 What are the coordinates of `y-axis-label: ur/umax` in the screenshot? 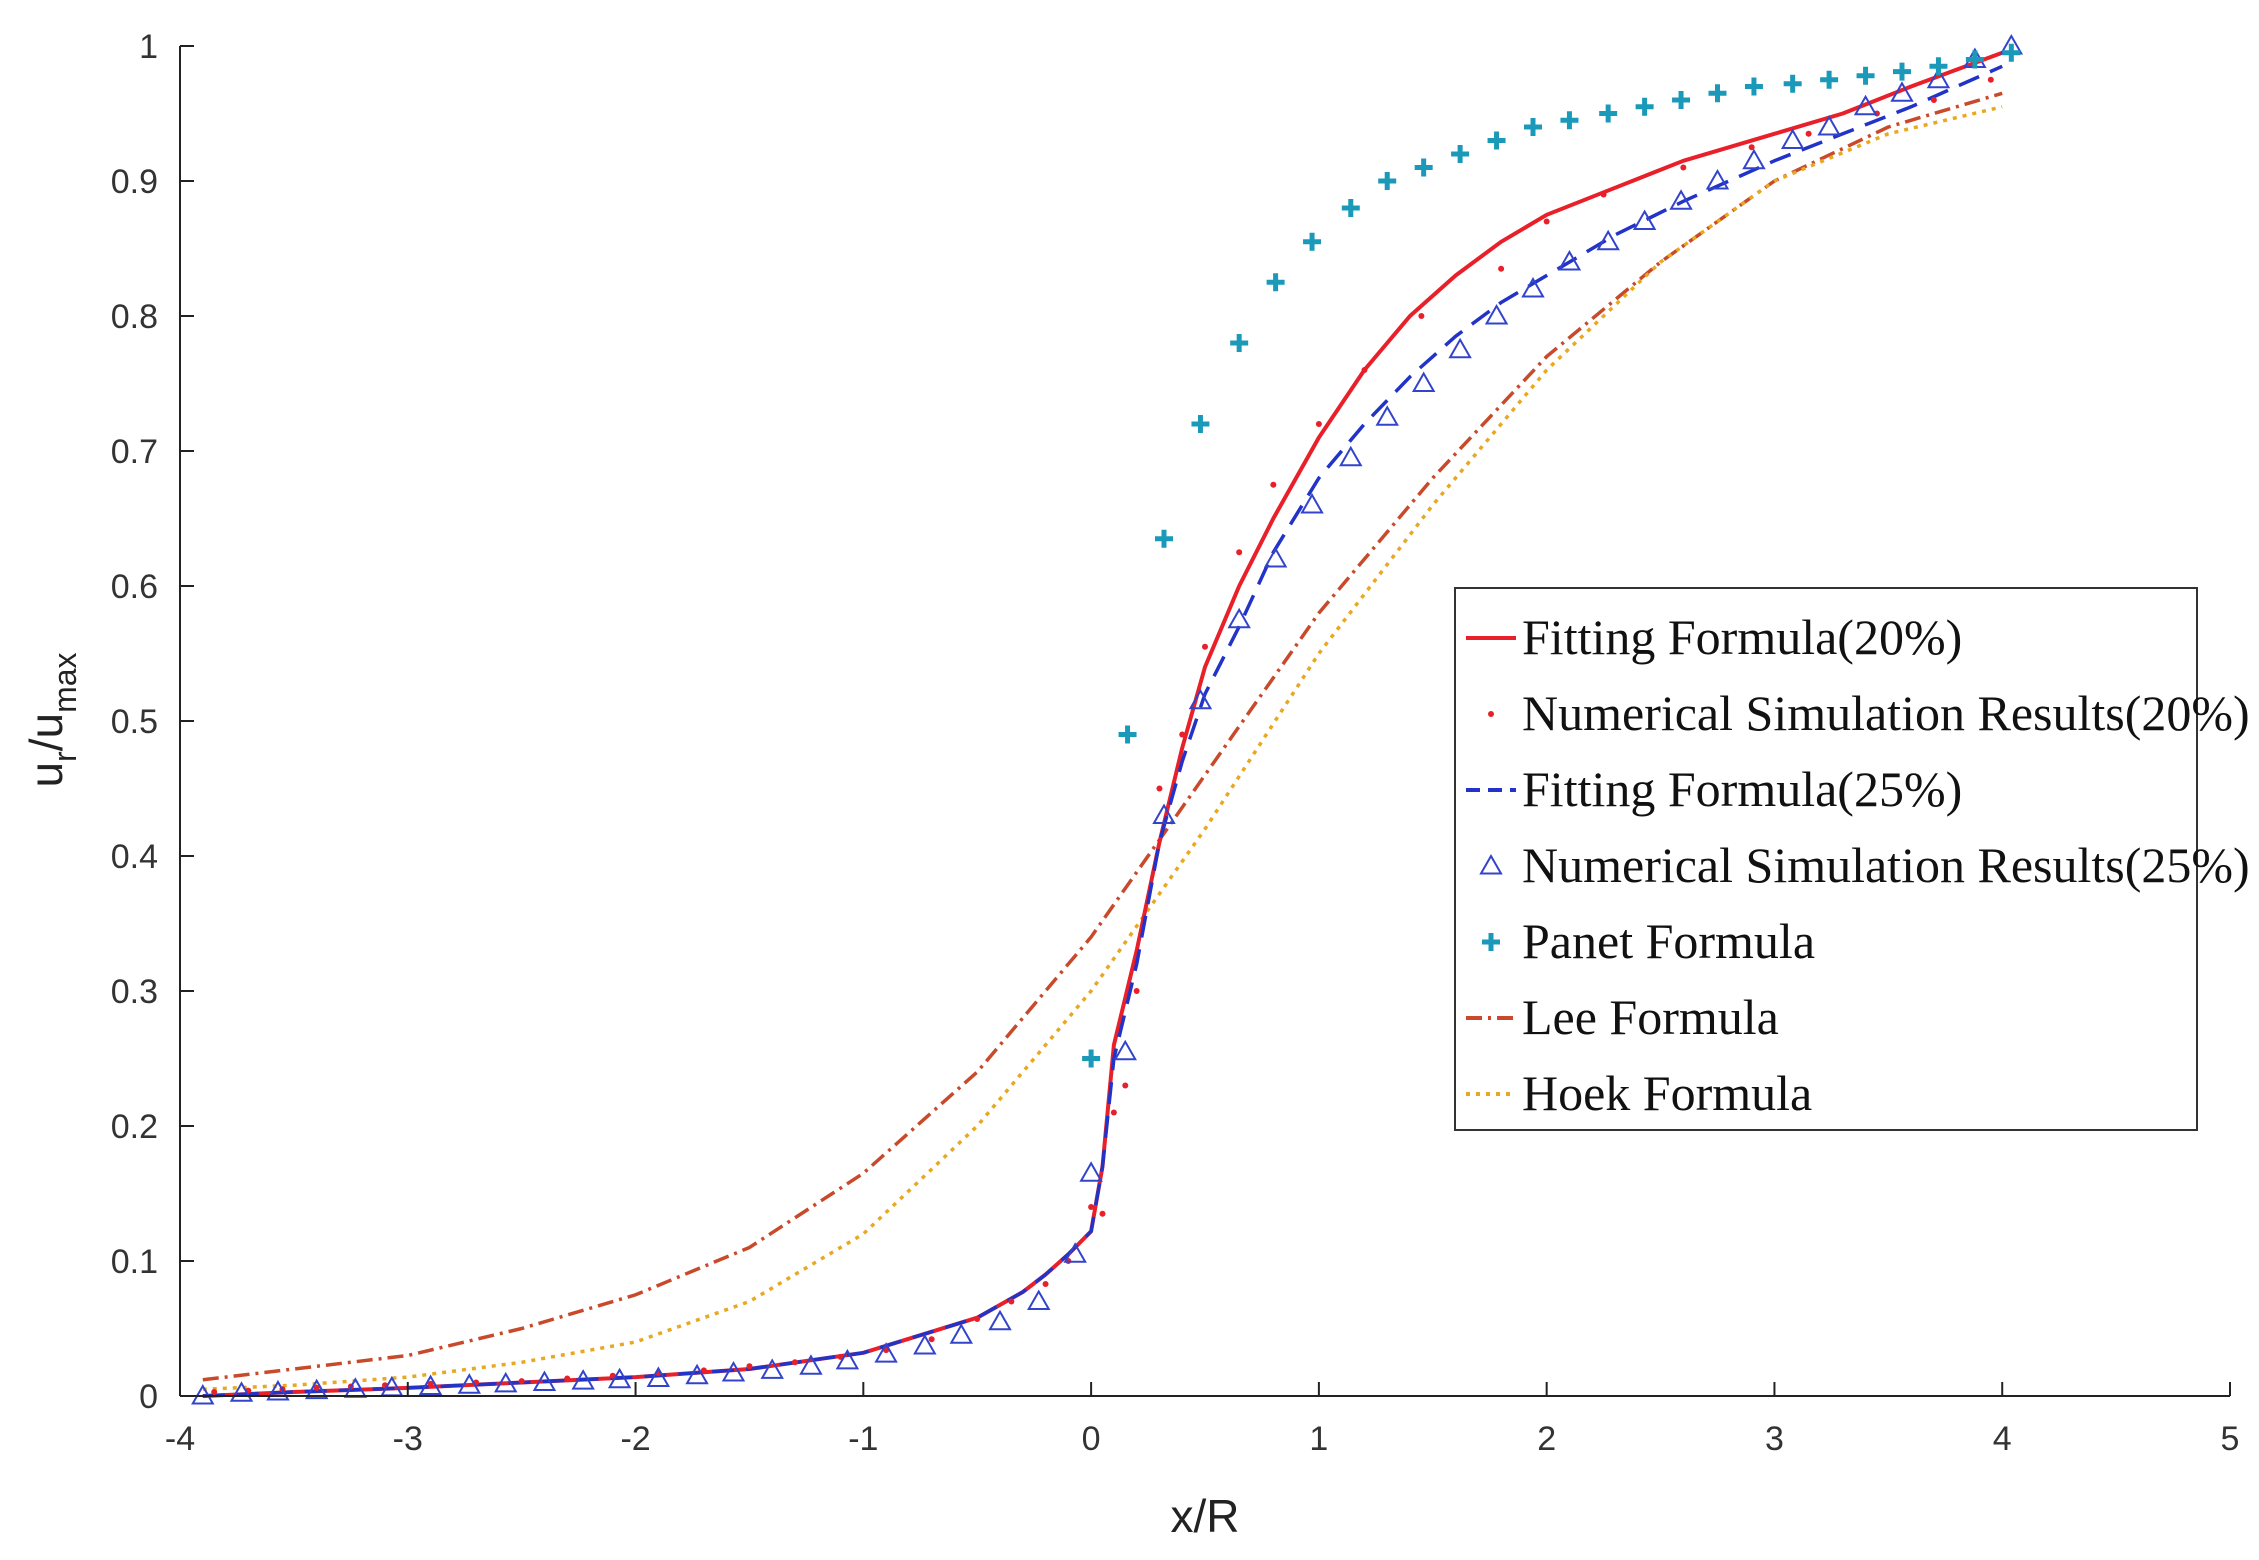 It's located at (51, 719).